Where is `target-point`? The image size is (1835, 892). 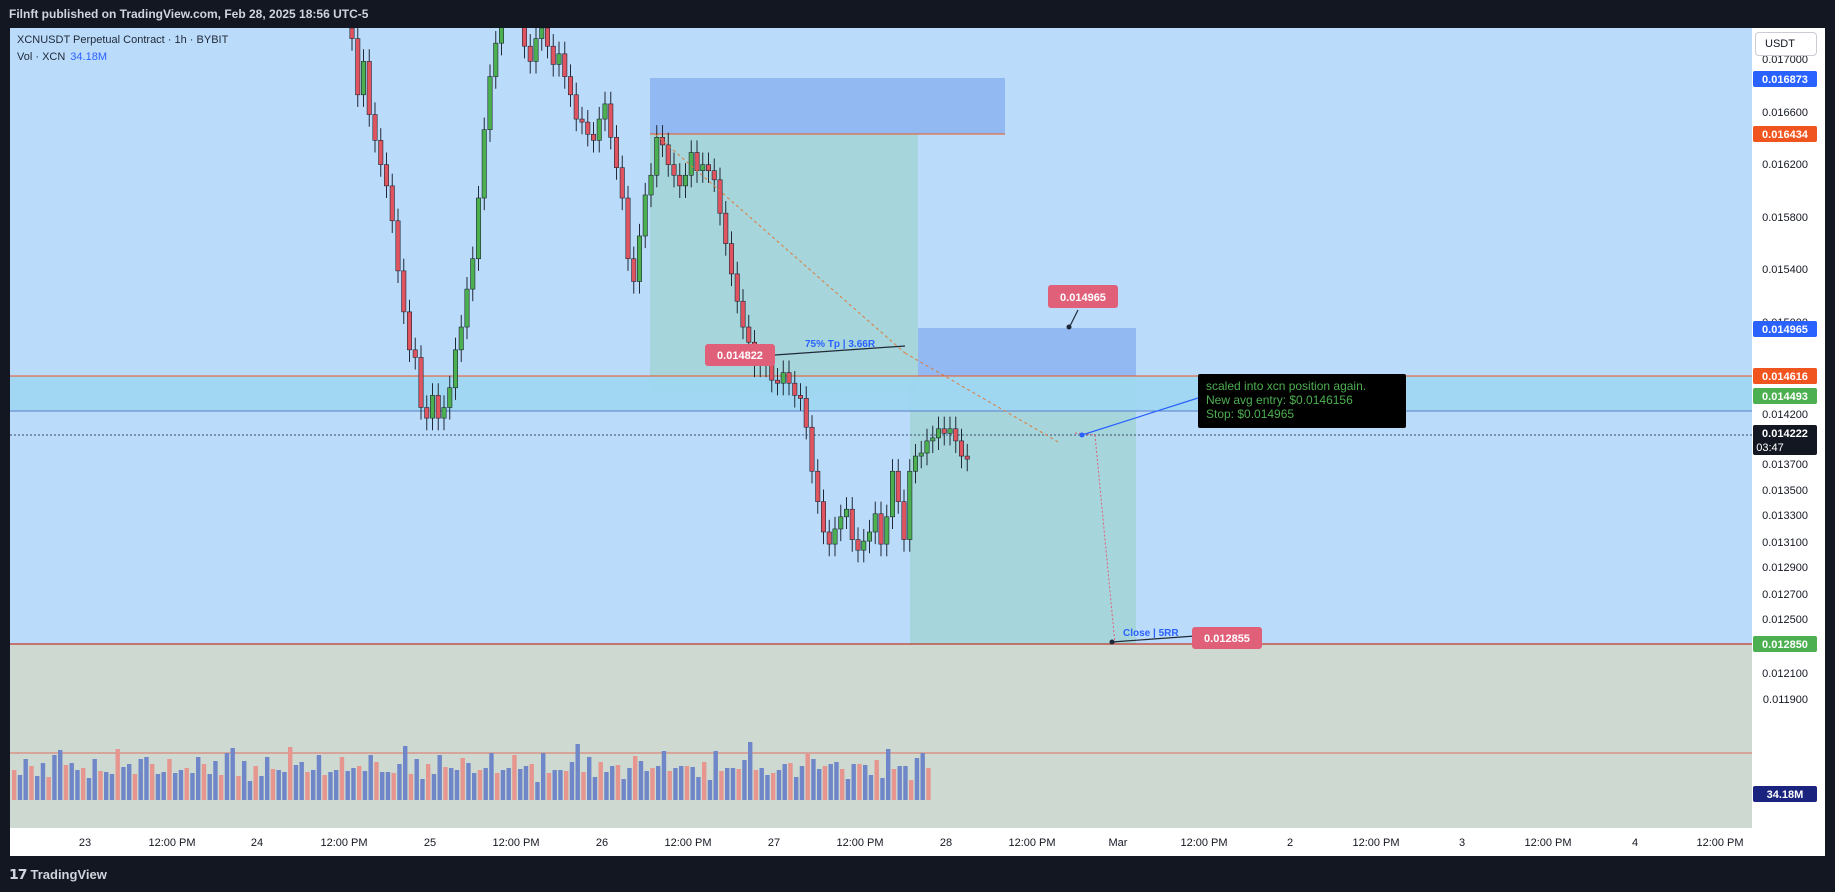 target-point is located at coordinates (1112, 642).